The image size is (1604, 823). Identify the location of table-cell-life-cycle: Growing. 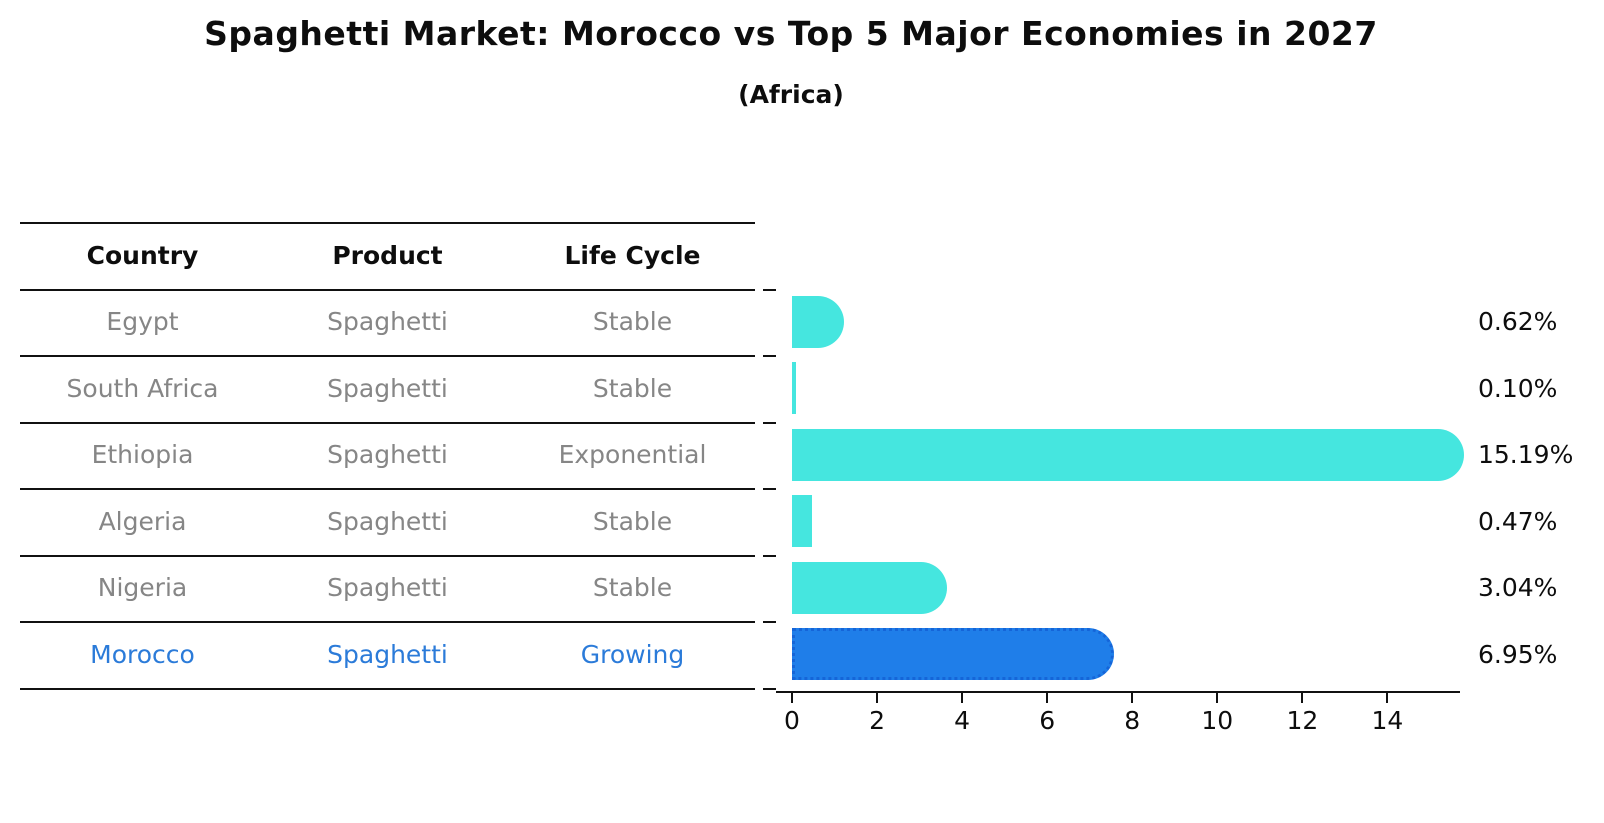
(632, 654).